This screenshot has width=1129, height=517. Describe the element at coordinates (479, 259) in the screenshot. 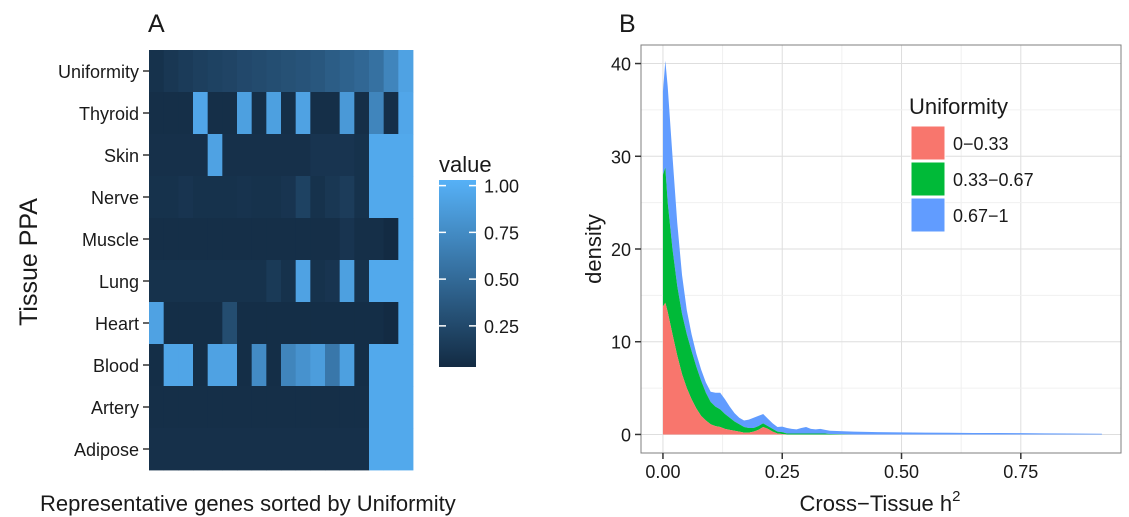

I see `colorbar-legend: value 0.25 0.50 0.75 1.00` at that location.